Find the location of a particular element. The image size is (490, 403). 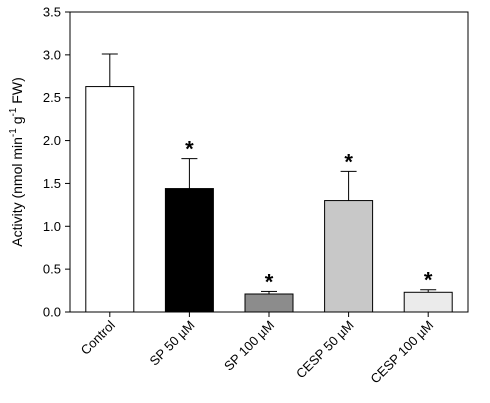

category-label: CESP 50 µM is located at coordinates (325, 350).